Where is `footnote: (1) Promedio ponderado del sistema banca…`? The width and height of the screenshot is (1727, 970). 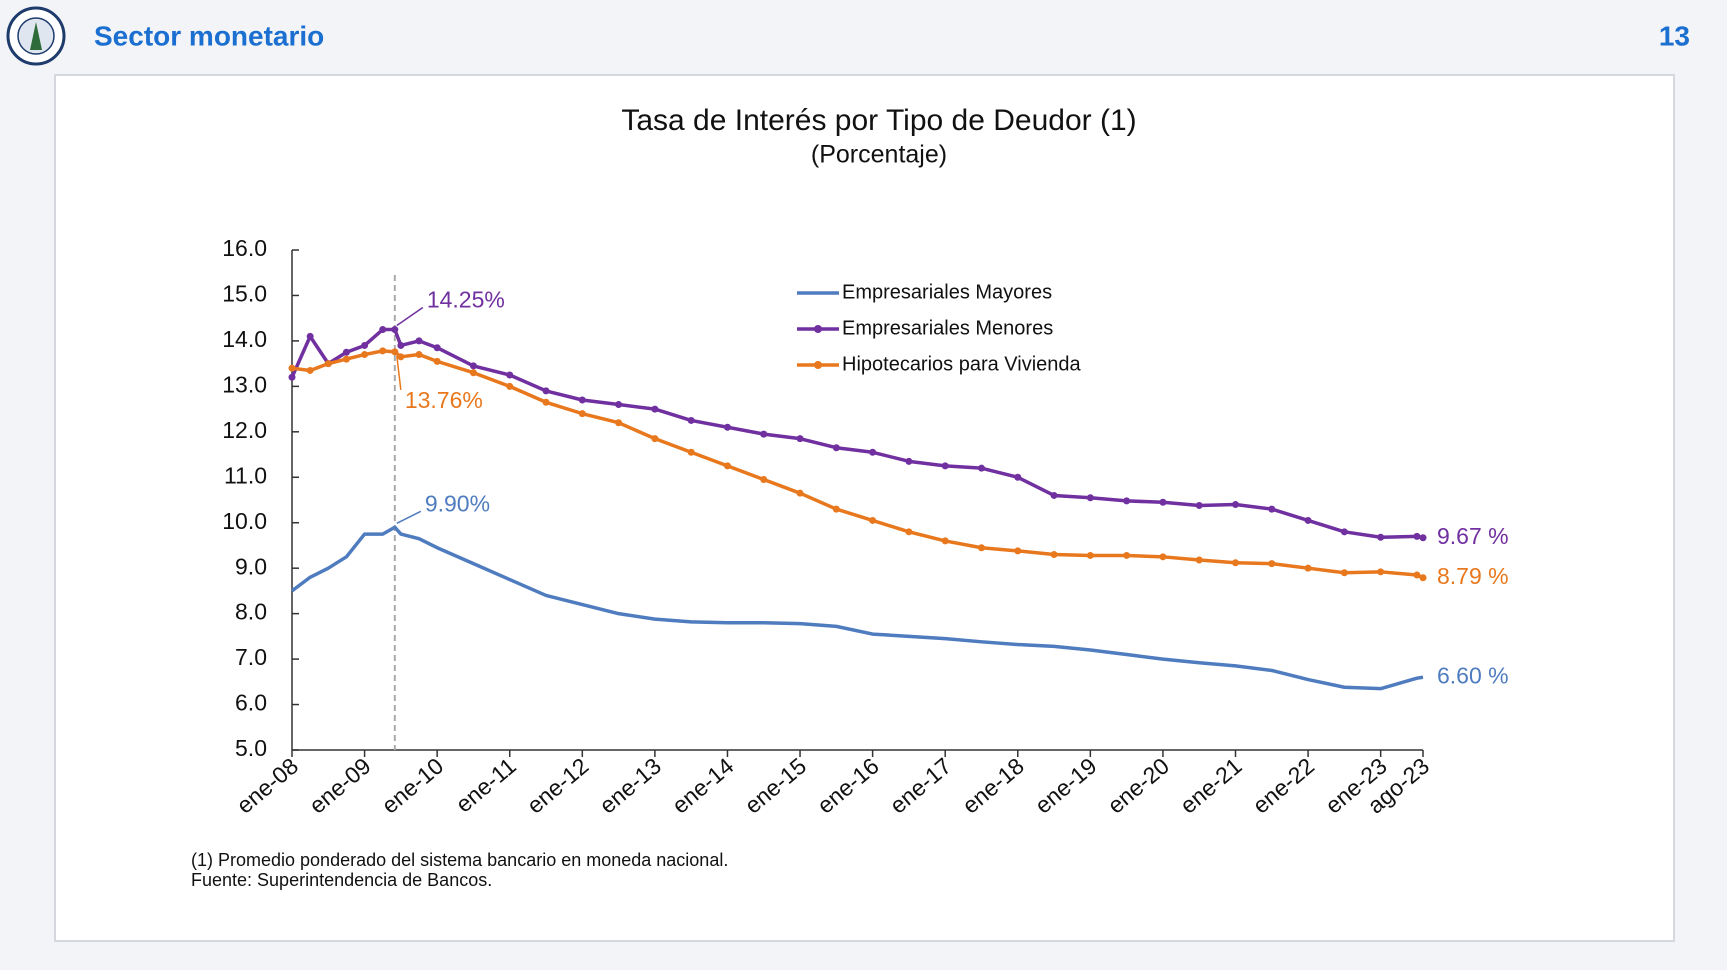
footnote: (1) Promedio ponderado del sistema banca… is located at coordinates (459, 860).